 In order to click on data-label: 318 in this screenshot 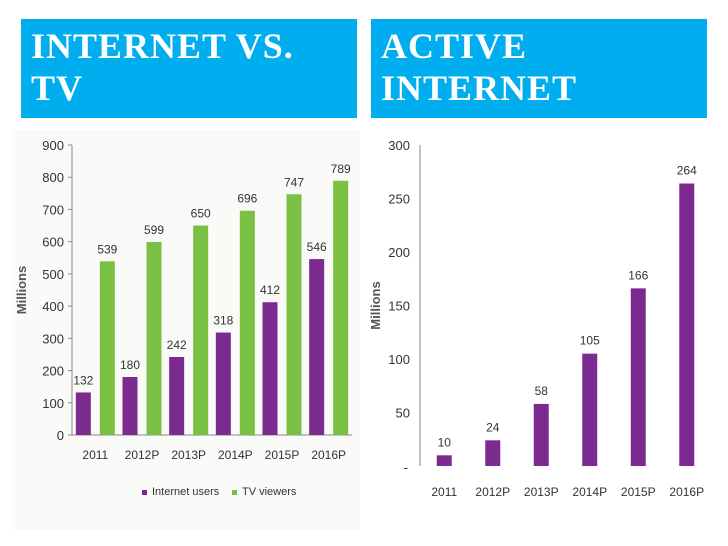, I will do `click(223, 321)`.